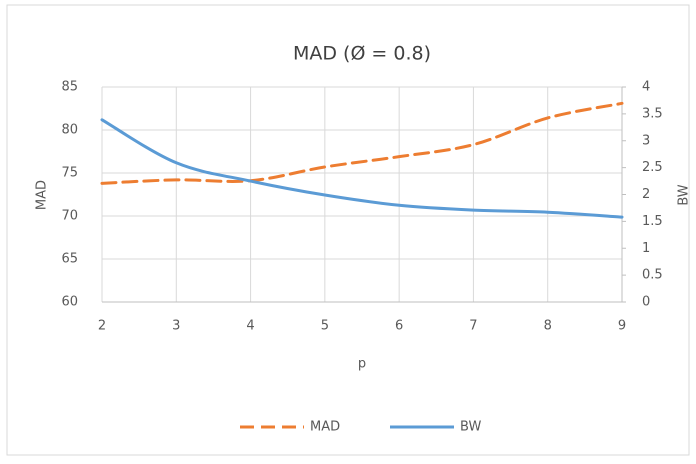 The image size is (696, 464). Describe the element at coordinates (646, 87) in the screenshot. I see `y2-tick-label: 4` at that location.